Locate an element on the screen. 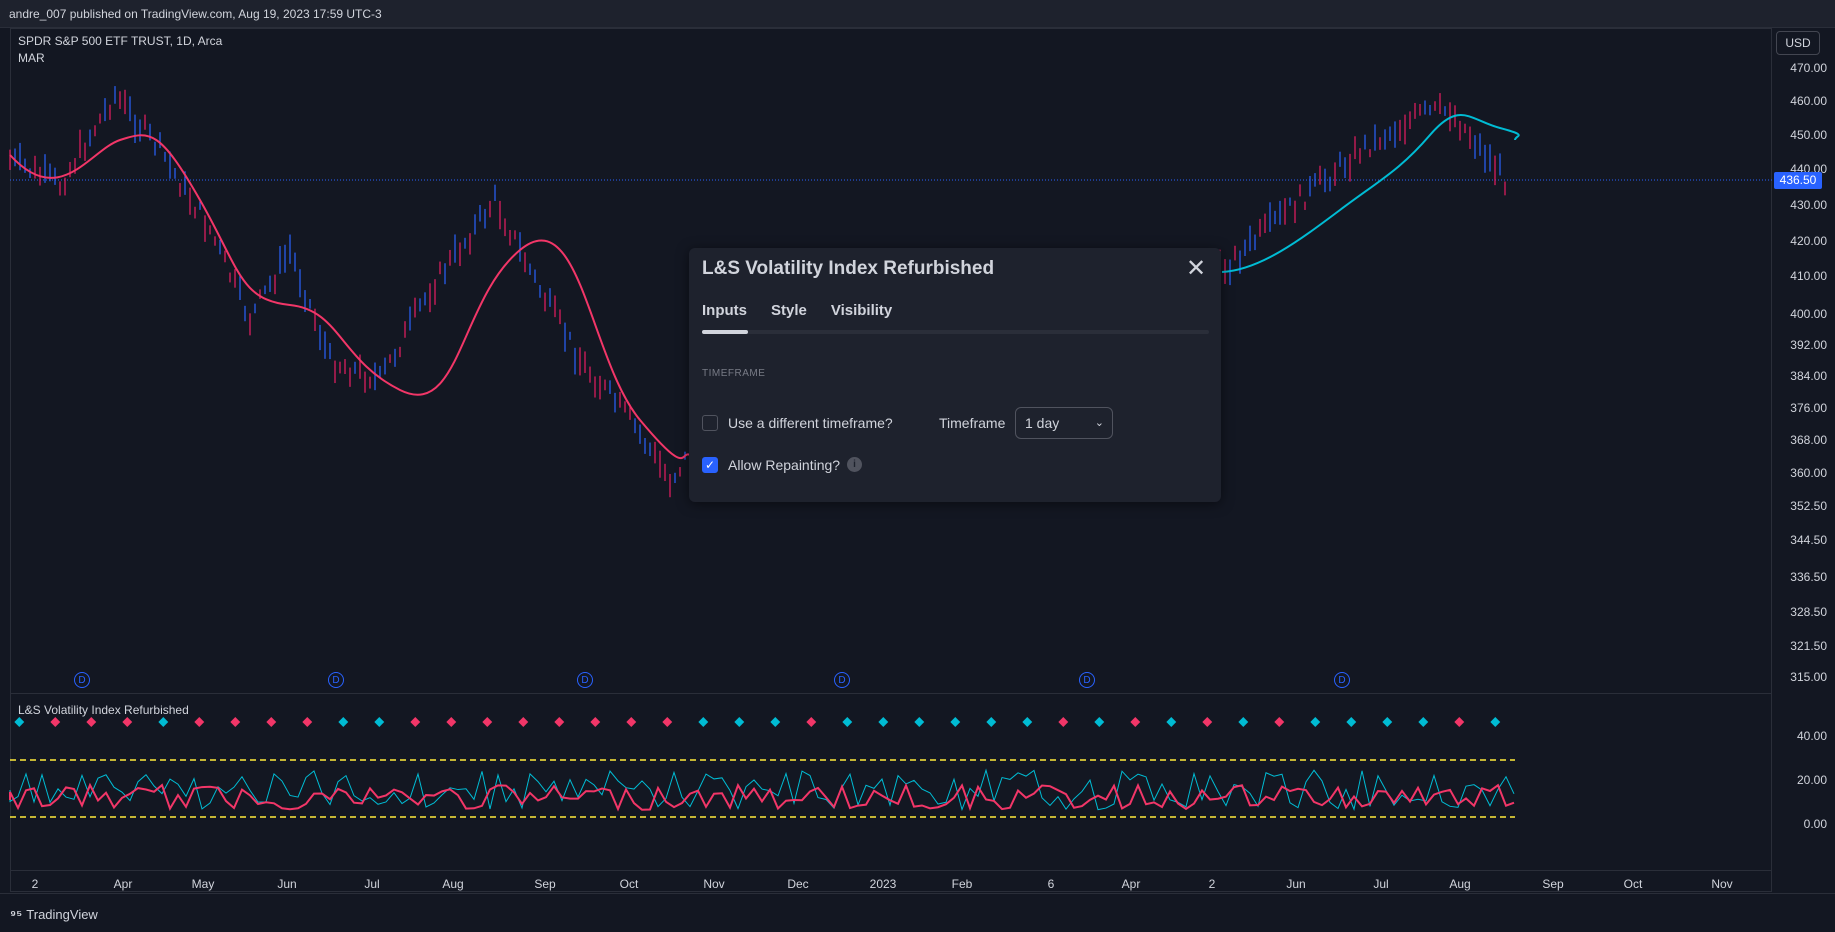  currency-button: USD is located at coordinates (1798, 43).